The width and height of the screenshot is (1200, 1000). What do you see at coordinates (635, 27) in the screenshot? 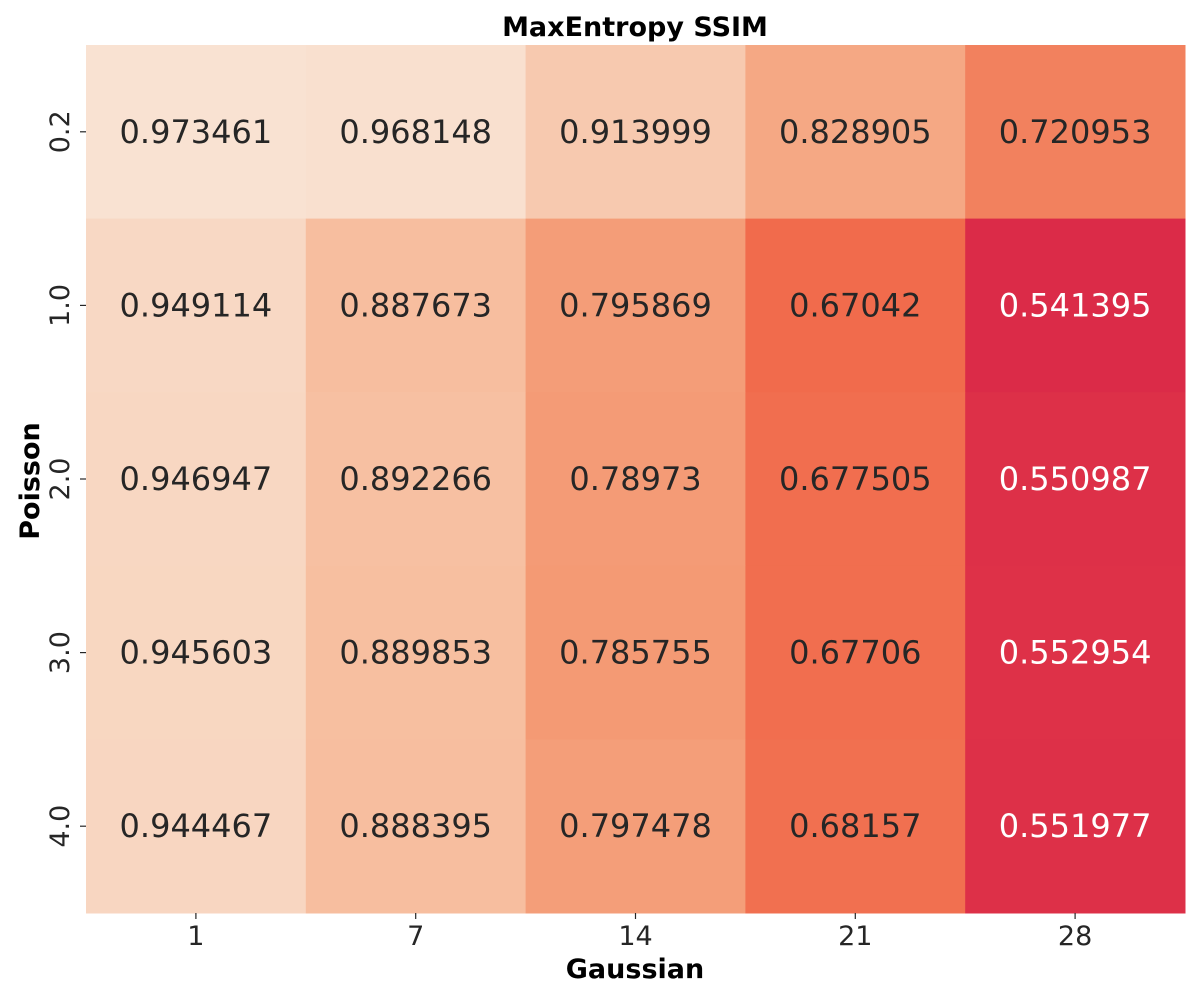
I see `chart-title: MaxEntropy SSIM` at bounding box center [635, 27].